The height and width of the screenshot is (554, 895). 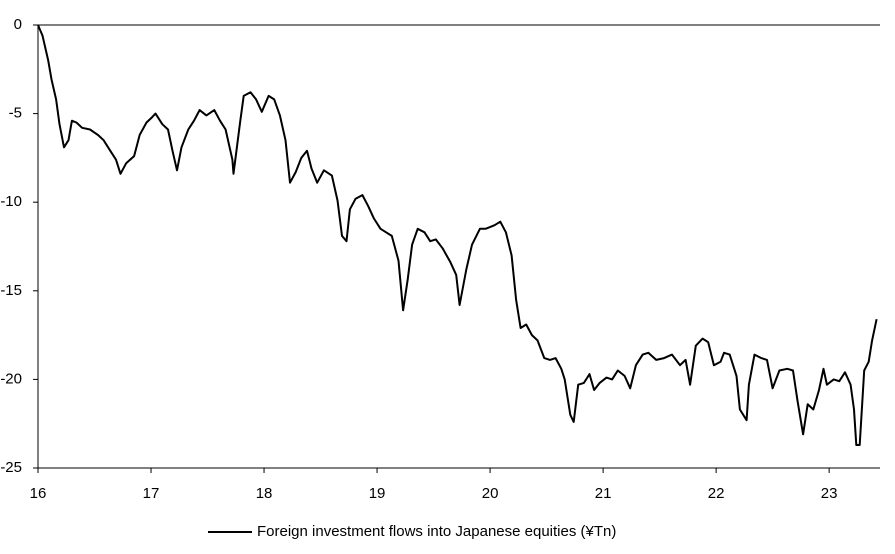 What do you see at coordinates (38, 493) in the screenshot?
I see `x-tick-label: 16` at bounding box center [38, 493].